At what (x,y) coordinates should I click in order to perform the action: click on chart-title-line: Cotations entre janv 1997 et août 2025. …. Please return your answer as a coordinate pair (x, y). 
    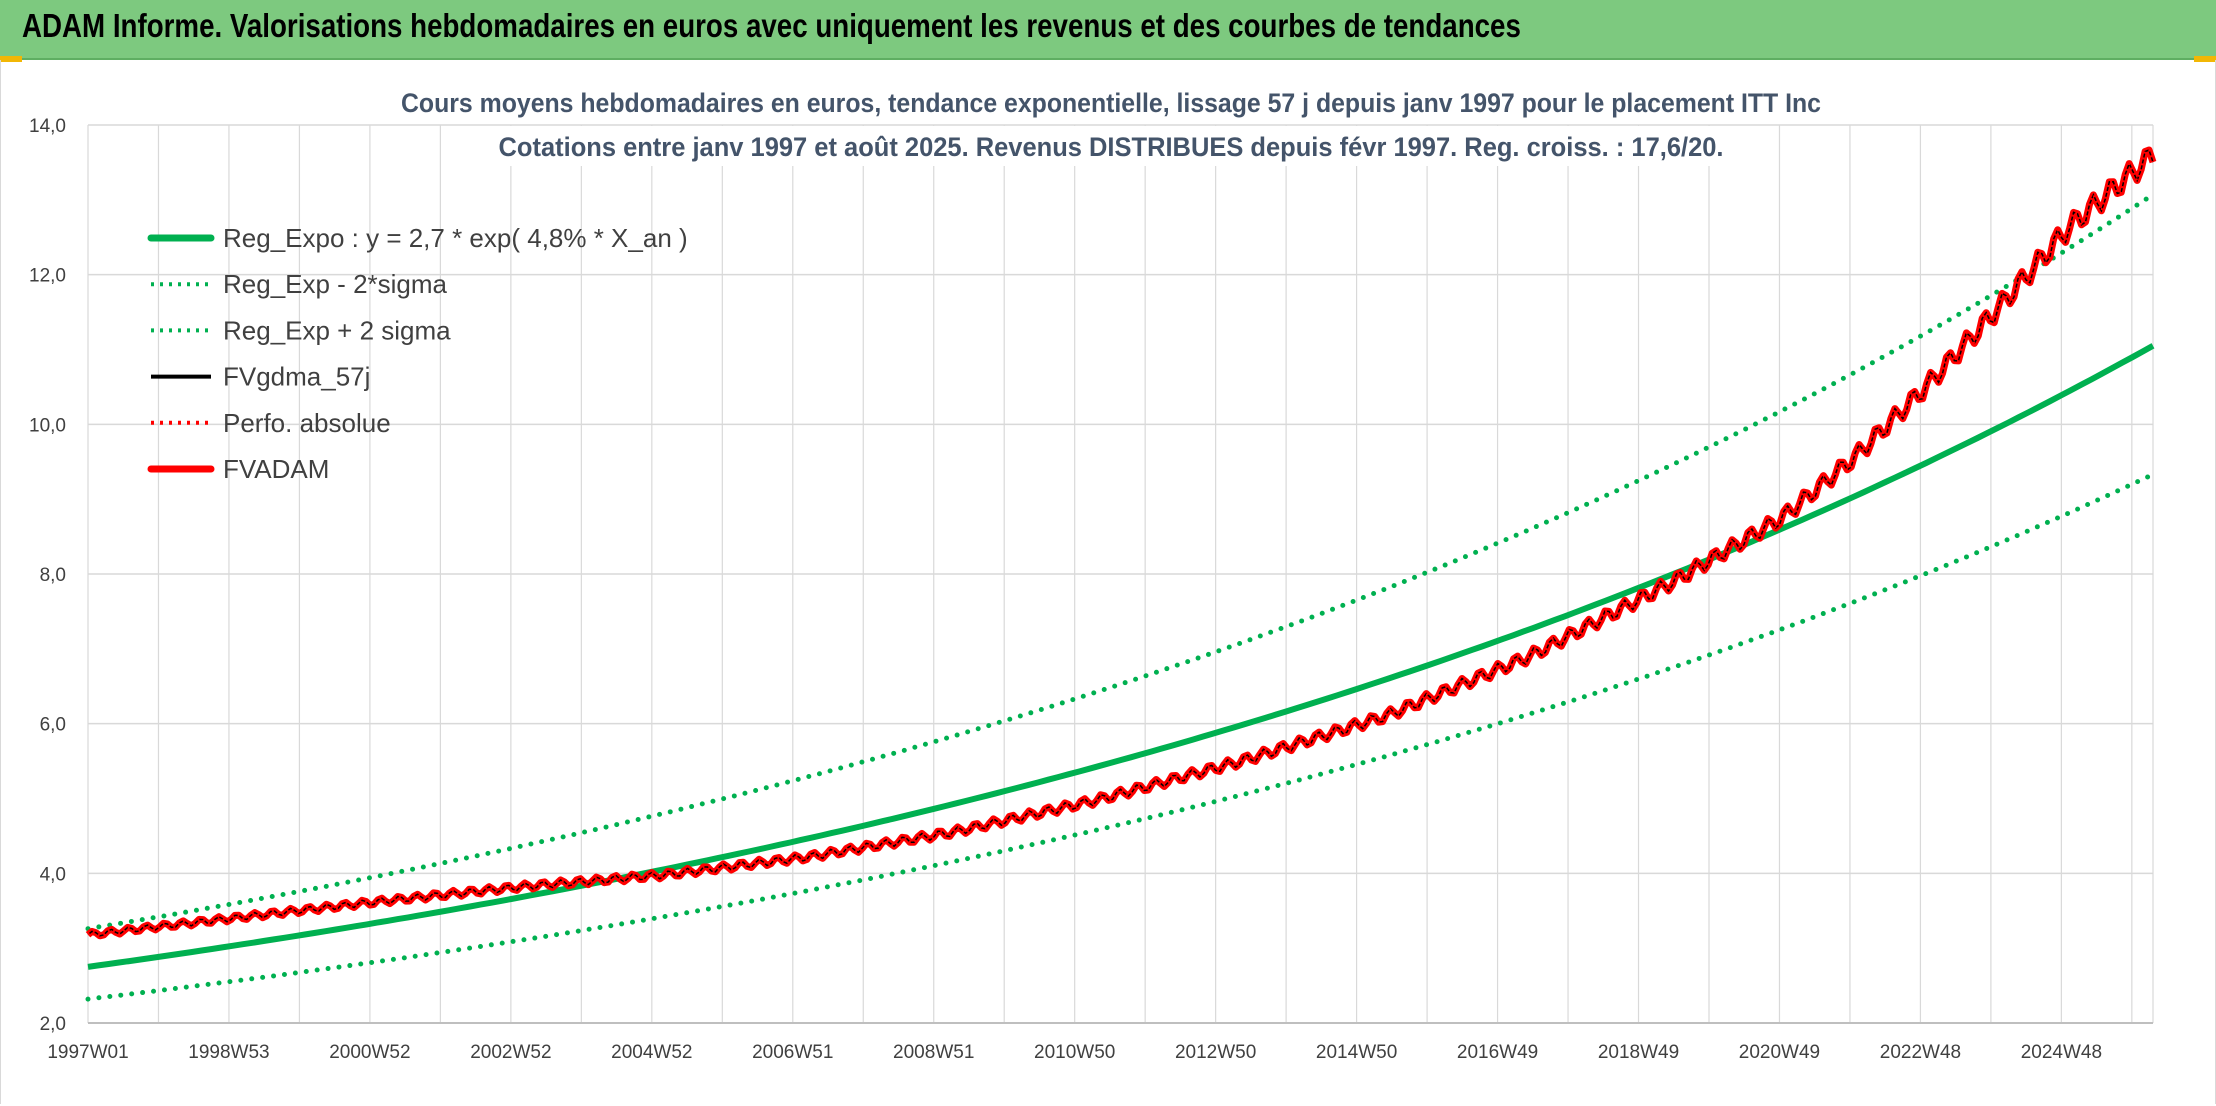
    Looking at the image, I should click on (1111, 147).